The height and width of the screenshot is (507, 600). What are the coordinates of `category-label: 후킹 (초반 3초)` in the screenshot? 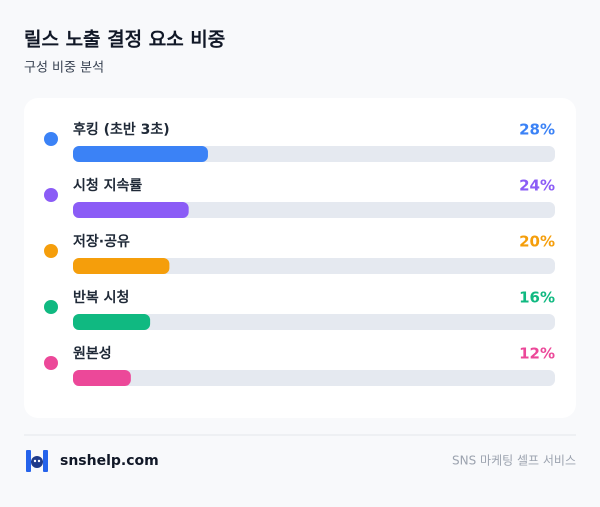 It's located at (121, 129).